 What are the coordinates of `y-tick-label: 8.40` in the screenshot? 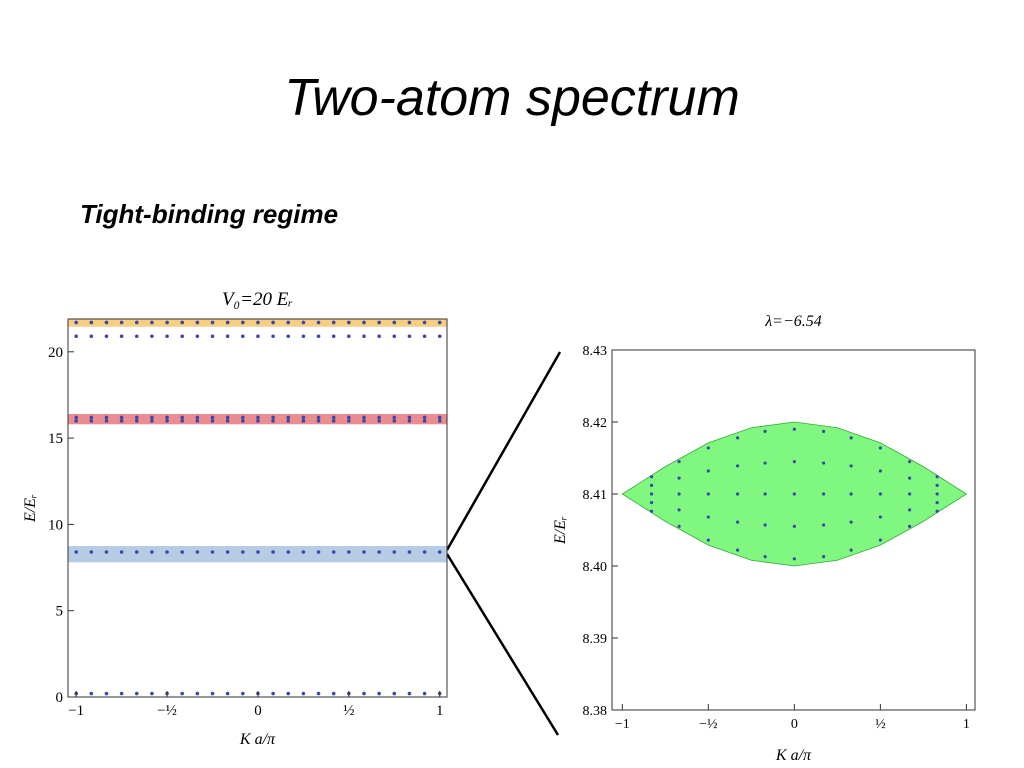 It's located at (595, 567).